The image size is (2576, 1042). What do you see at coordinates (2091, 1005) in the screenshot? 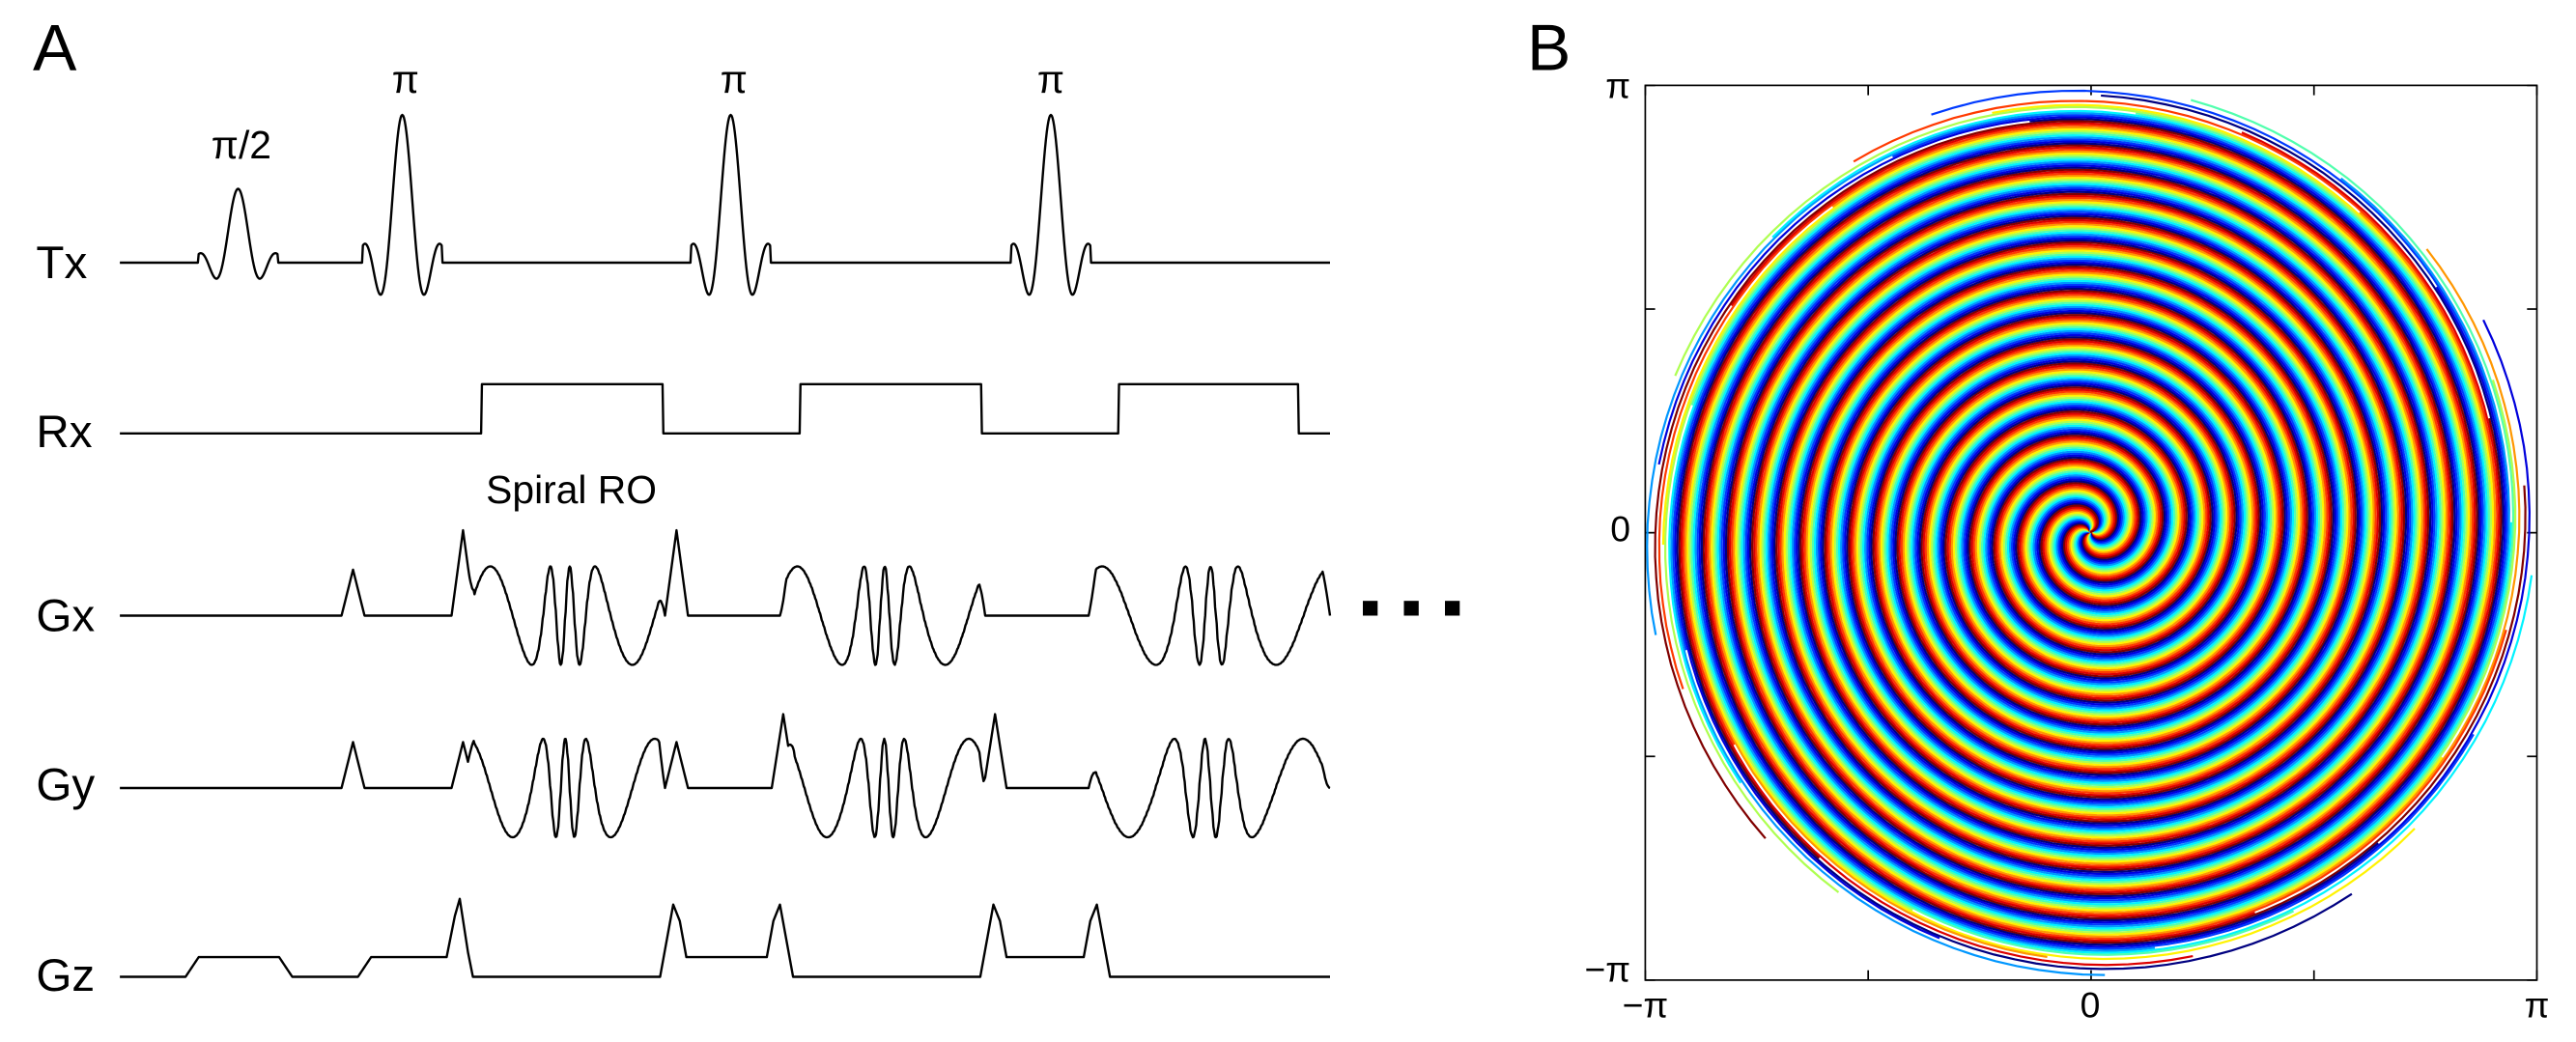
I see `x-tick-label: 0` at bounding box center [2091, 1005].